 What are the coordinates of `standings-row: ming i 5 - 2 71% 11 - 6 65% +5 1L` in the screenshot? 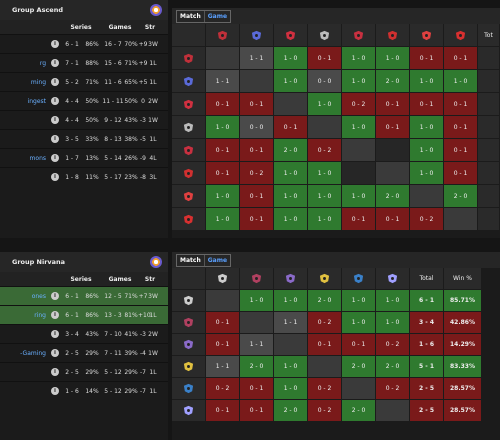 It's located at (84, 81).